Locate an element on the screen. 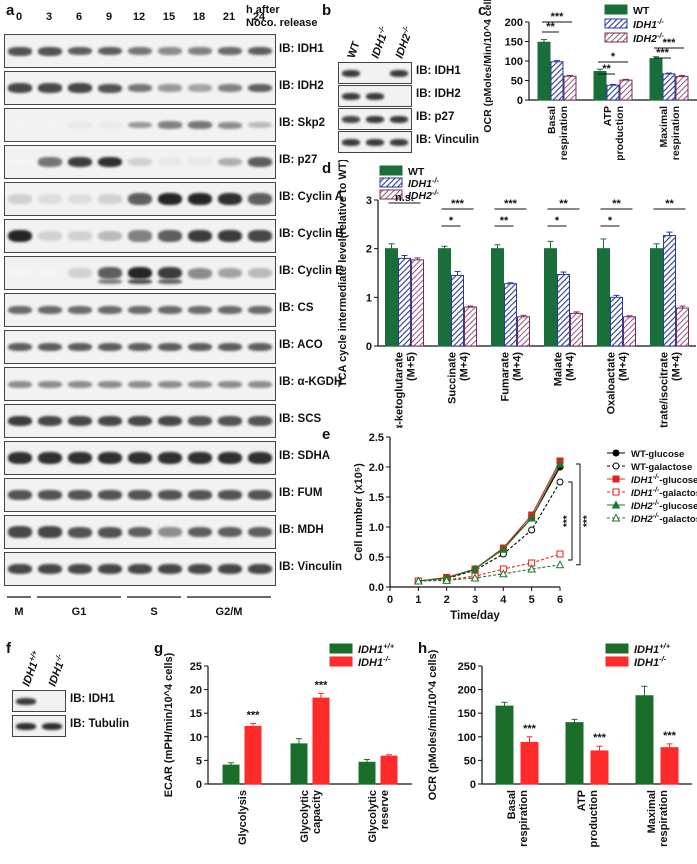  category-label: (M+5) is located at coordinates (412, 366).